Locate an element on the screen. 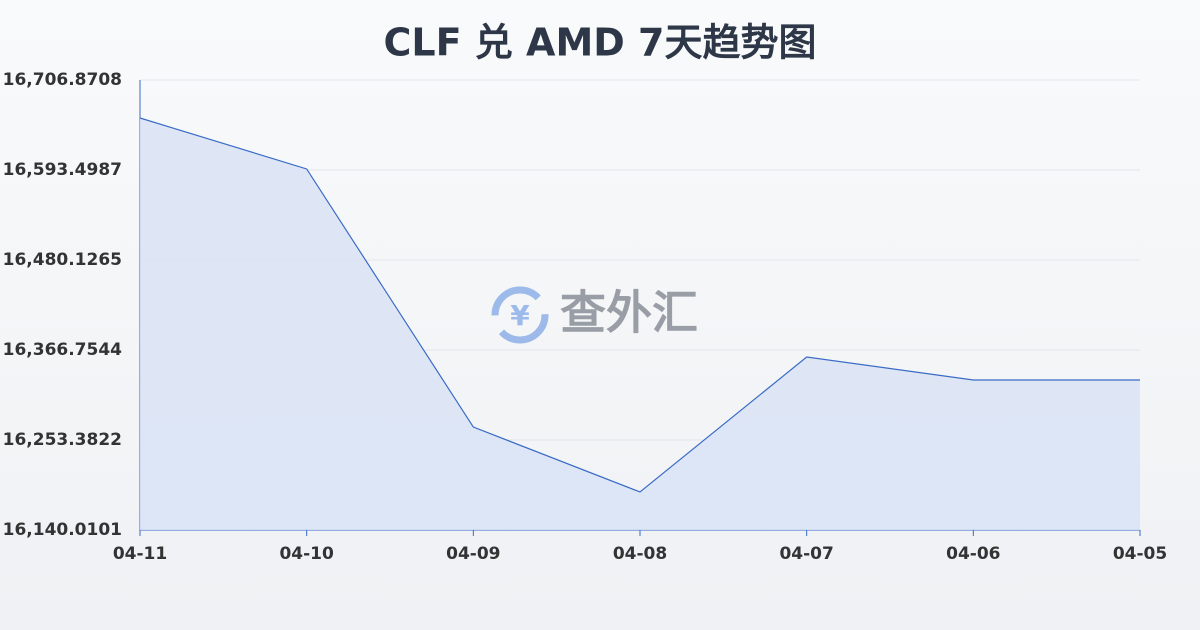 This screenshot has width=1200, height=630. x-tick-label: 04-10 is located at coordinates (306, 554).